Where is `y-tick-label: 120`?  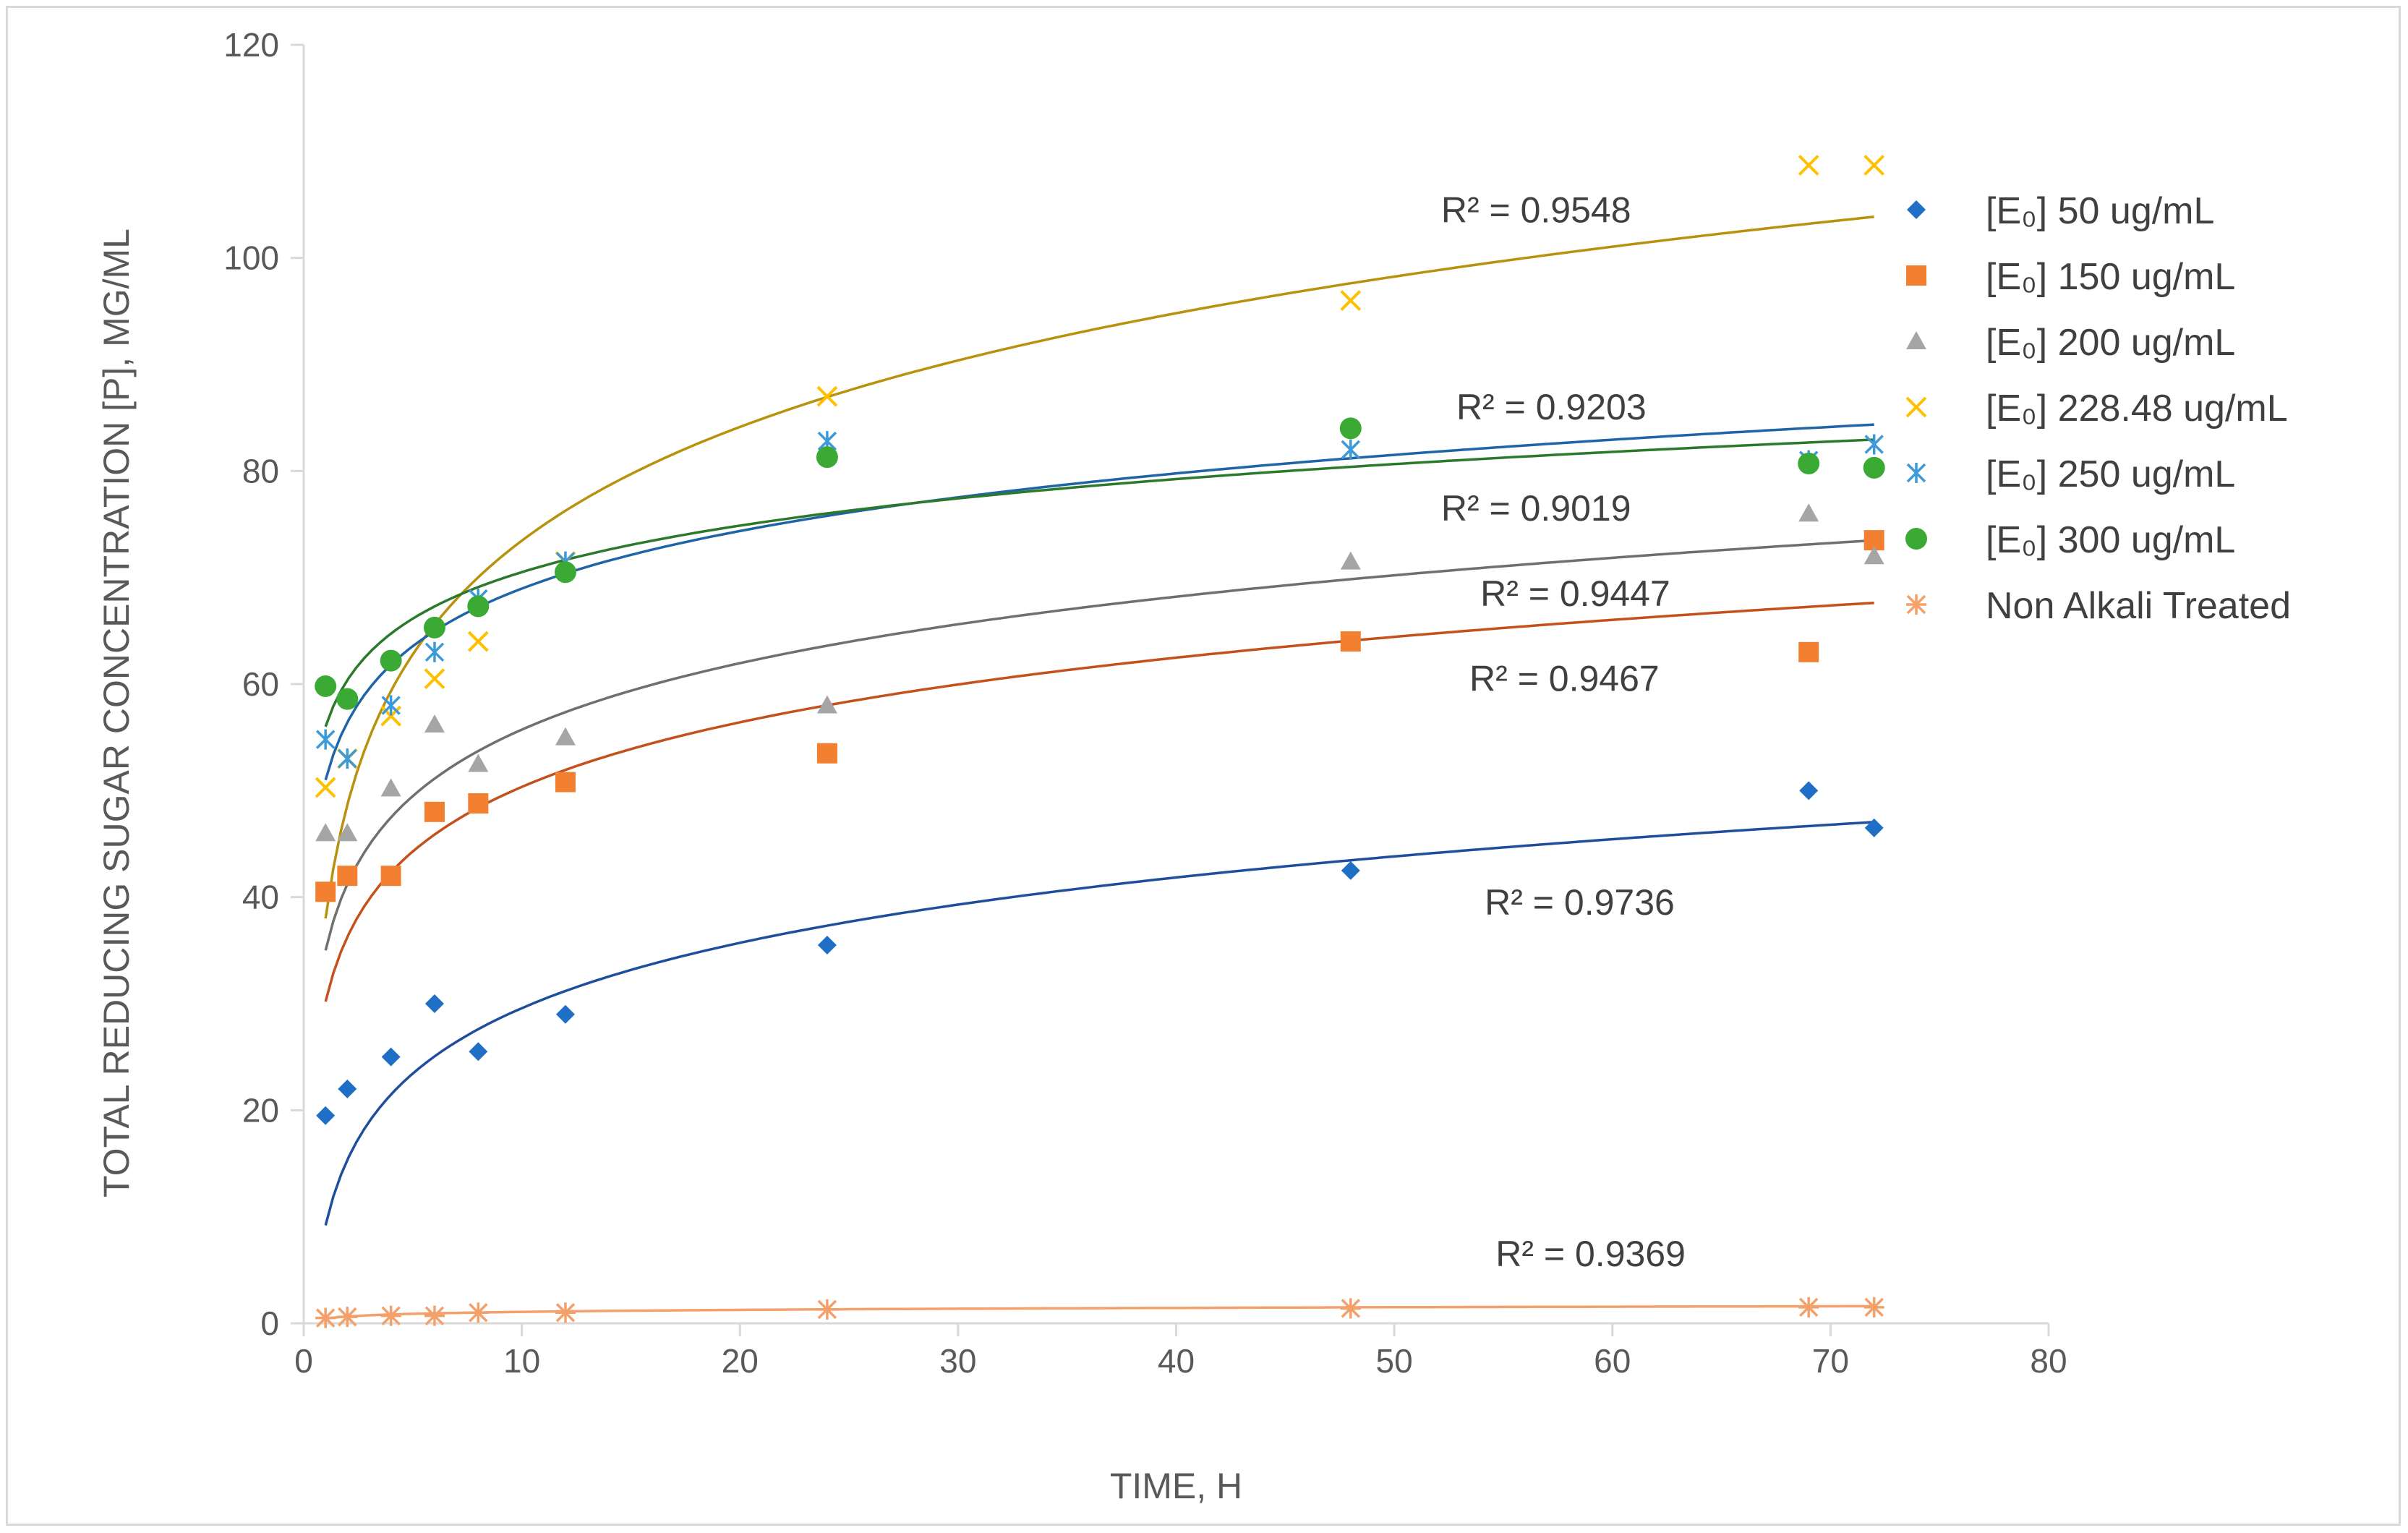
y-tick-label: 120 is located at coordinates (251, 45).